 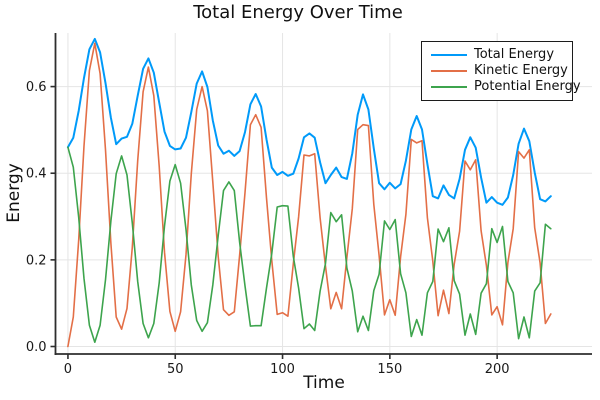 I want to click on chart-title: Total Energy Over Time, so click(x=298, y=12).